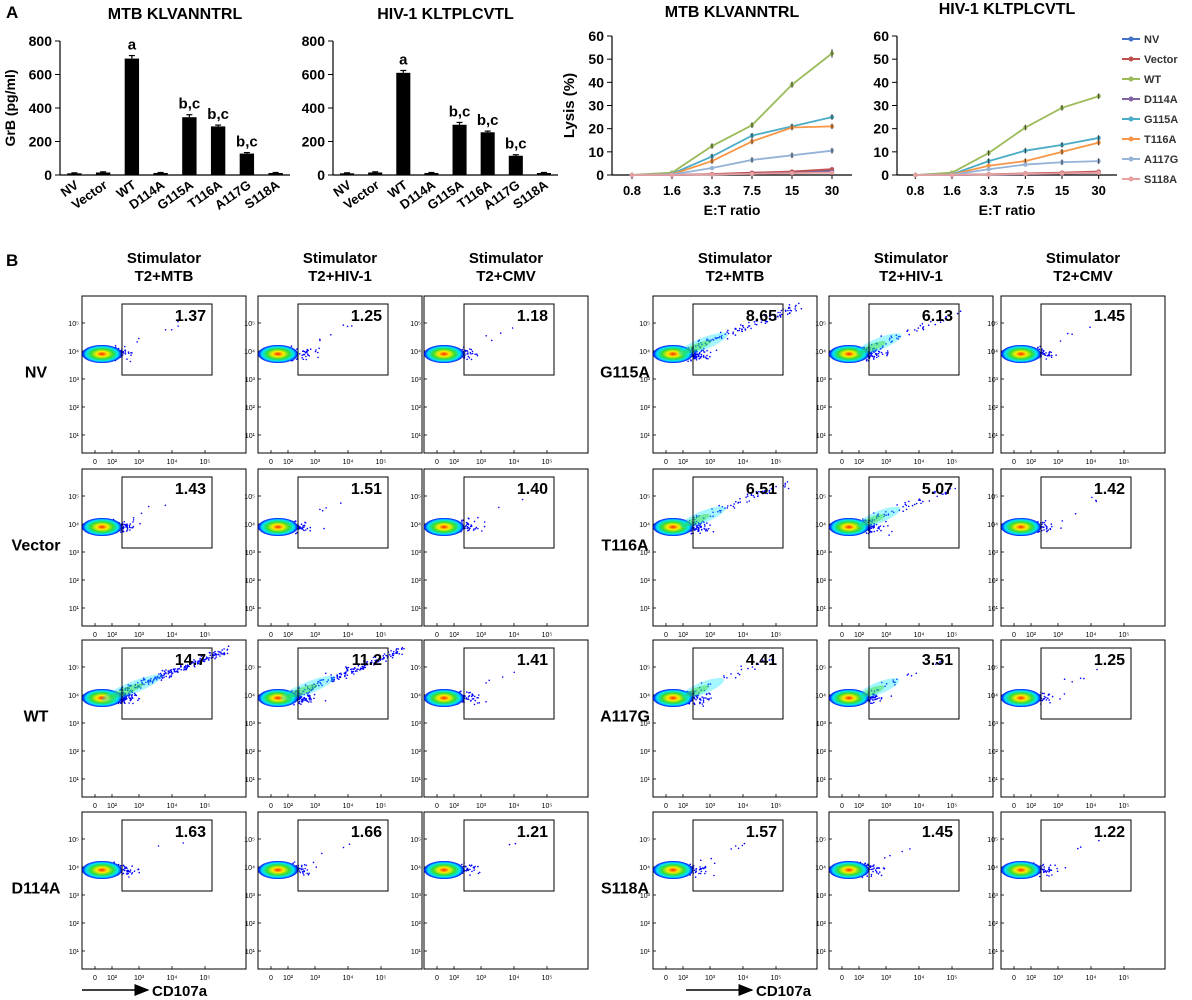  Describe the element at coordinates (1098, 190) in the screenshot. I see `x-tick-label: 30` at that location.